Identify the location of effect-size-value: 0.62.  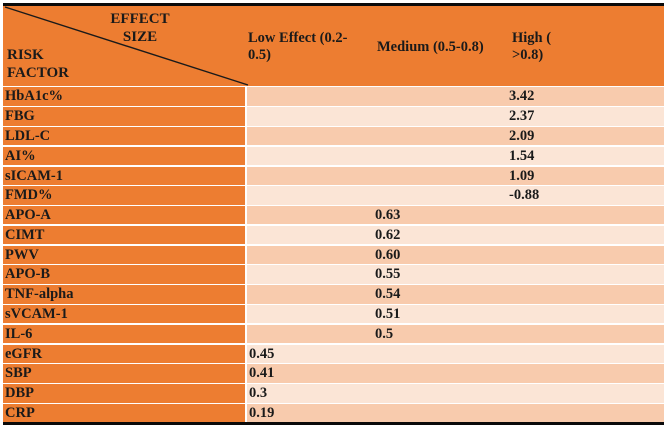
(388, 234).